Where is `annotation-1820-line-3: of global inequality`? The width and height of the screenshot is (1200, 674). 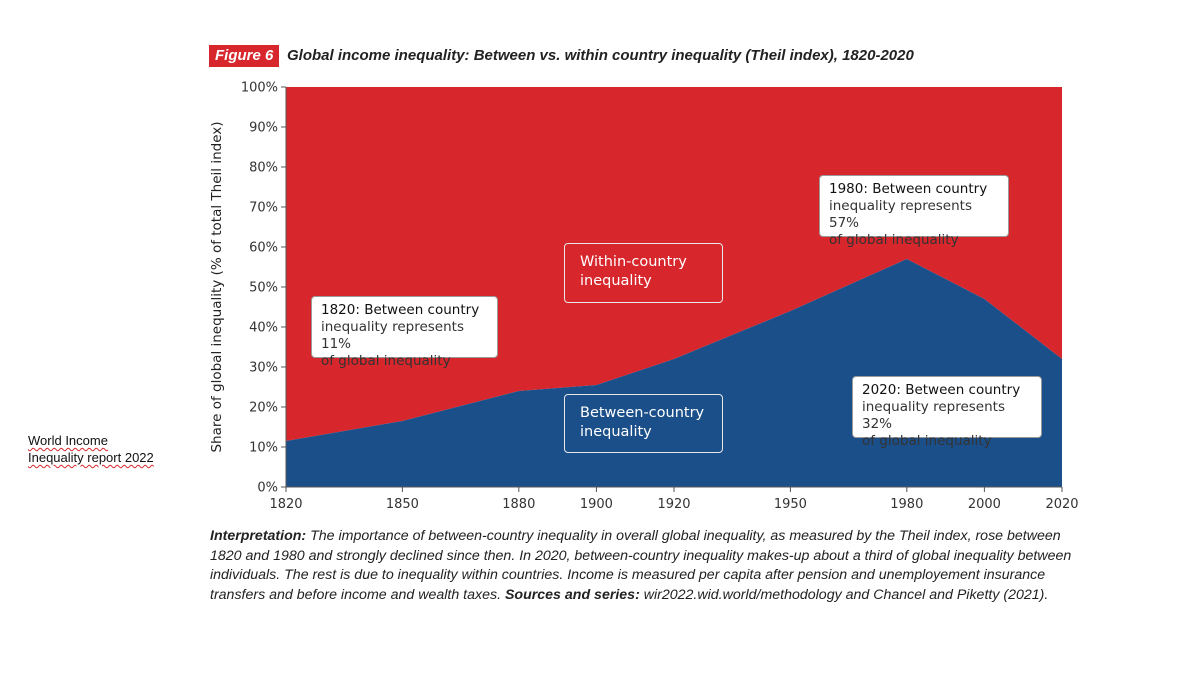 annotation-1820-line-3: of global inequality is located at coordinates (386, 361).